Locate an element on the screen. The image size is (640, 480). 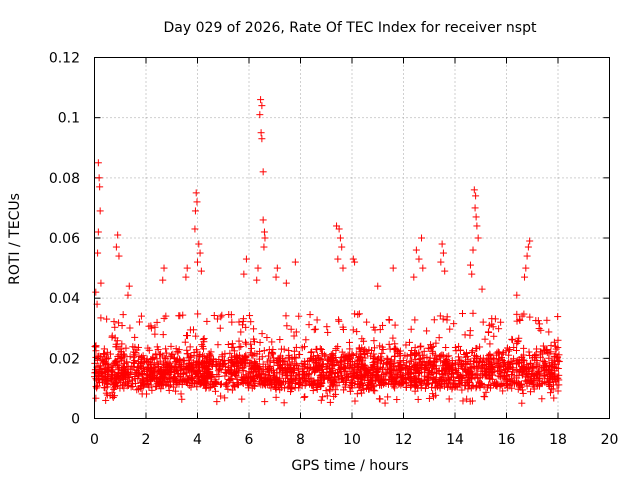
x-tick-label: 0 is located at coordinates (94, 440).